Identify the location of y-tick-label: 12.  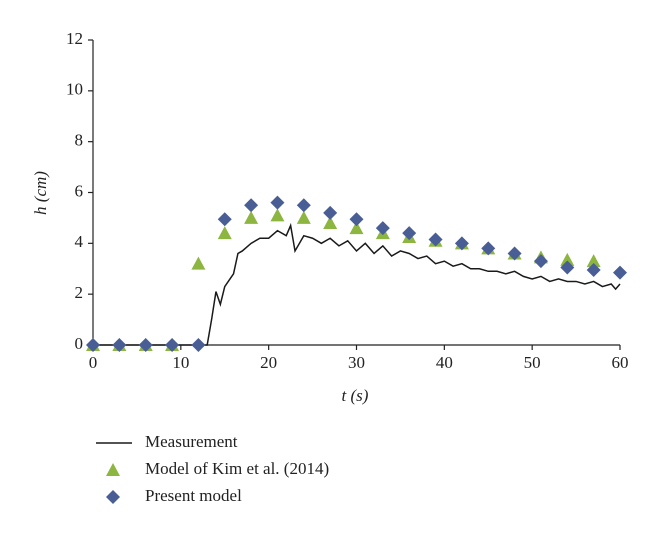
(74, 38).